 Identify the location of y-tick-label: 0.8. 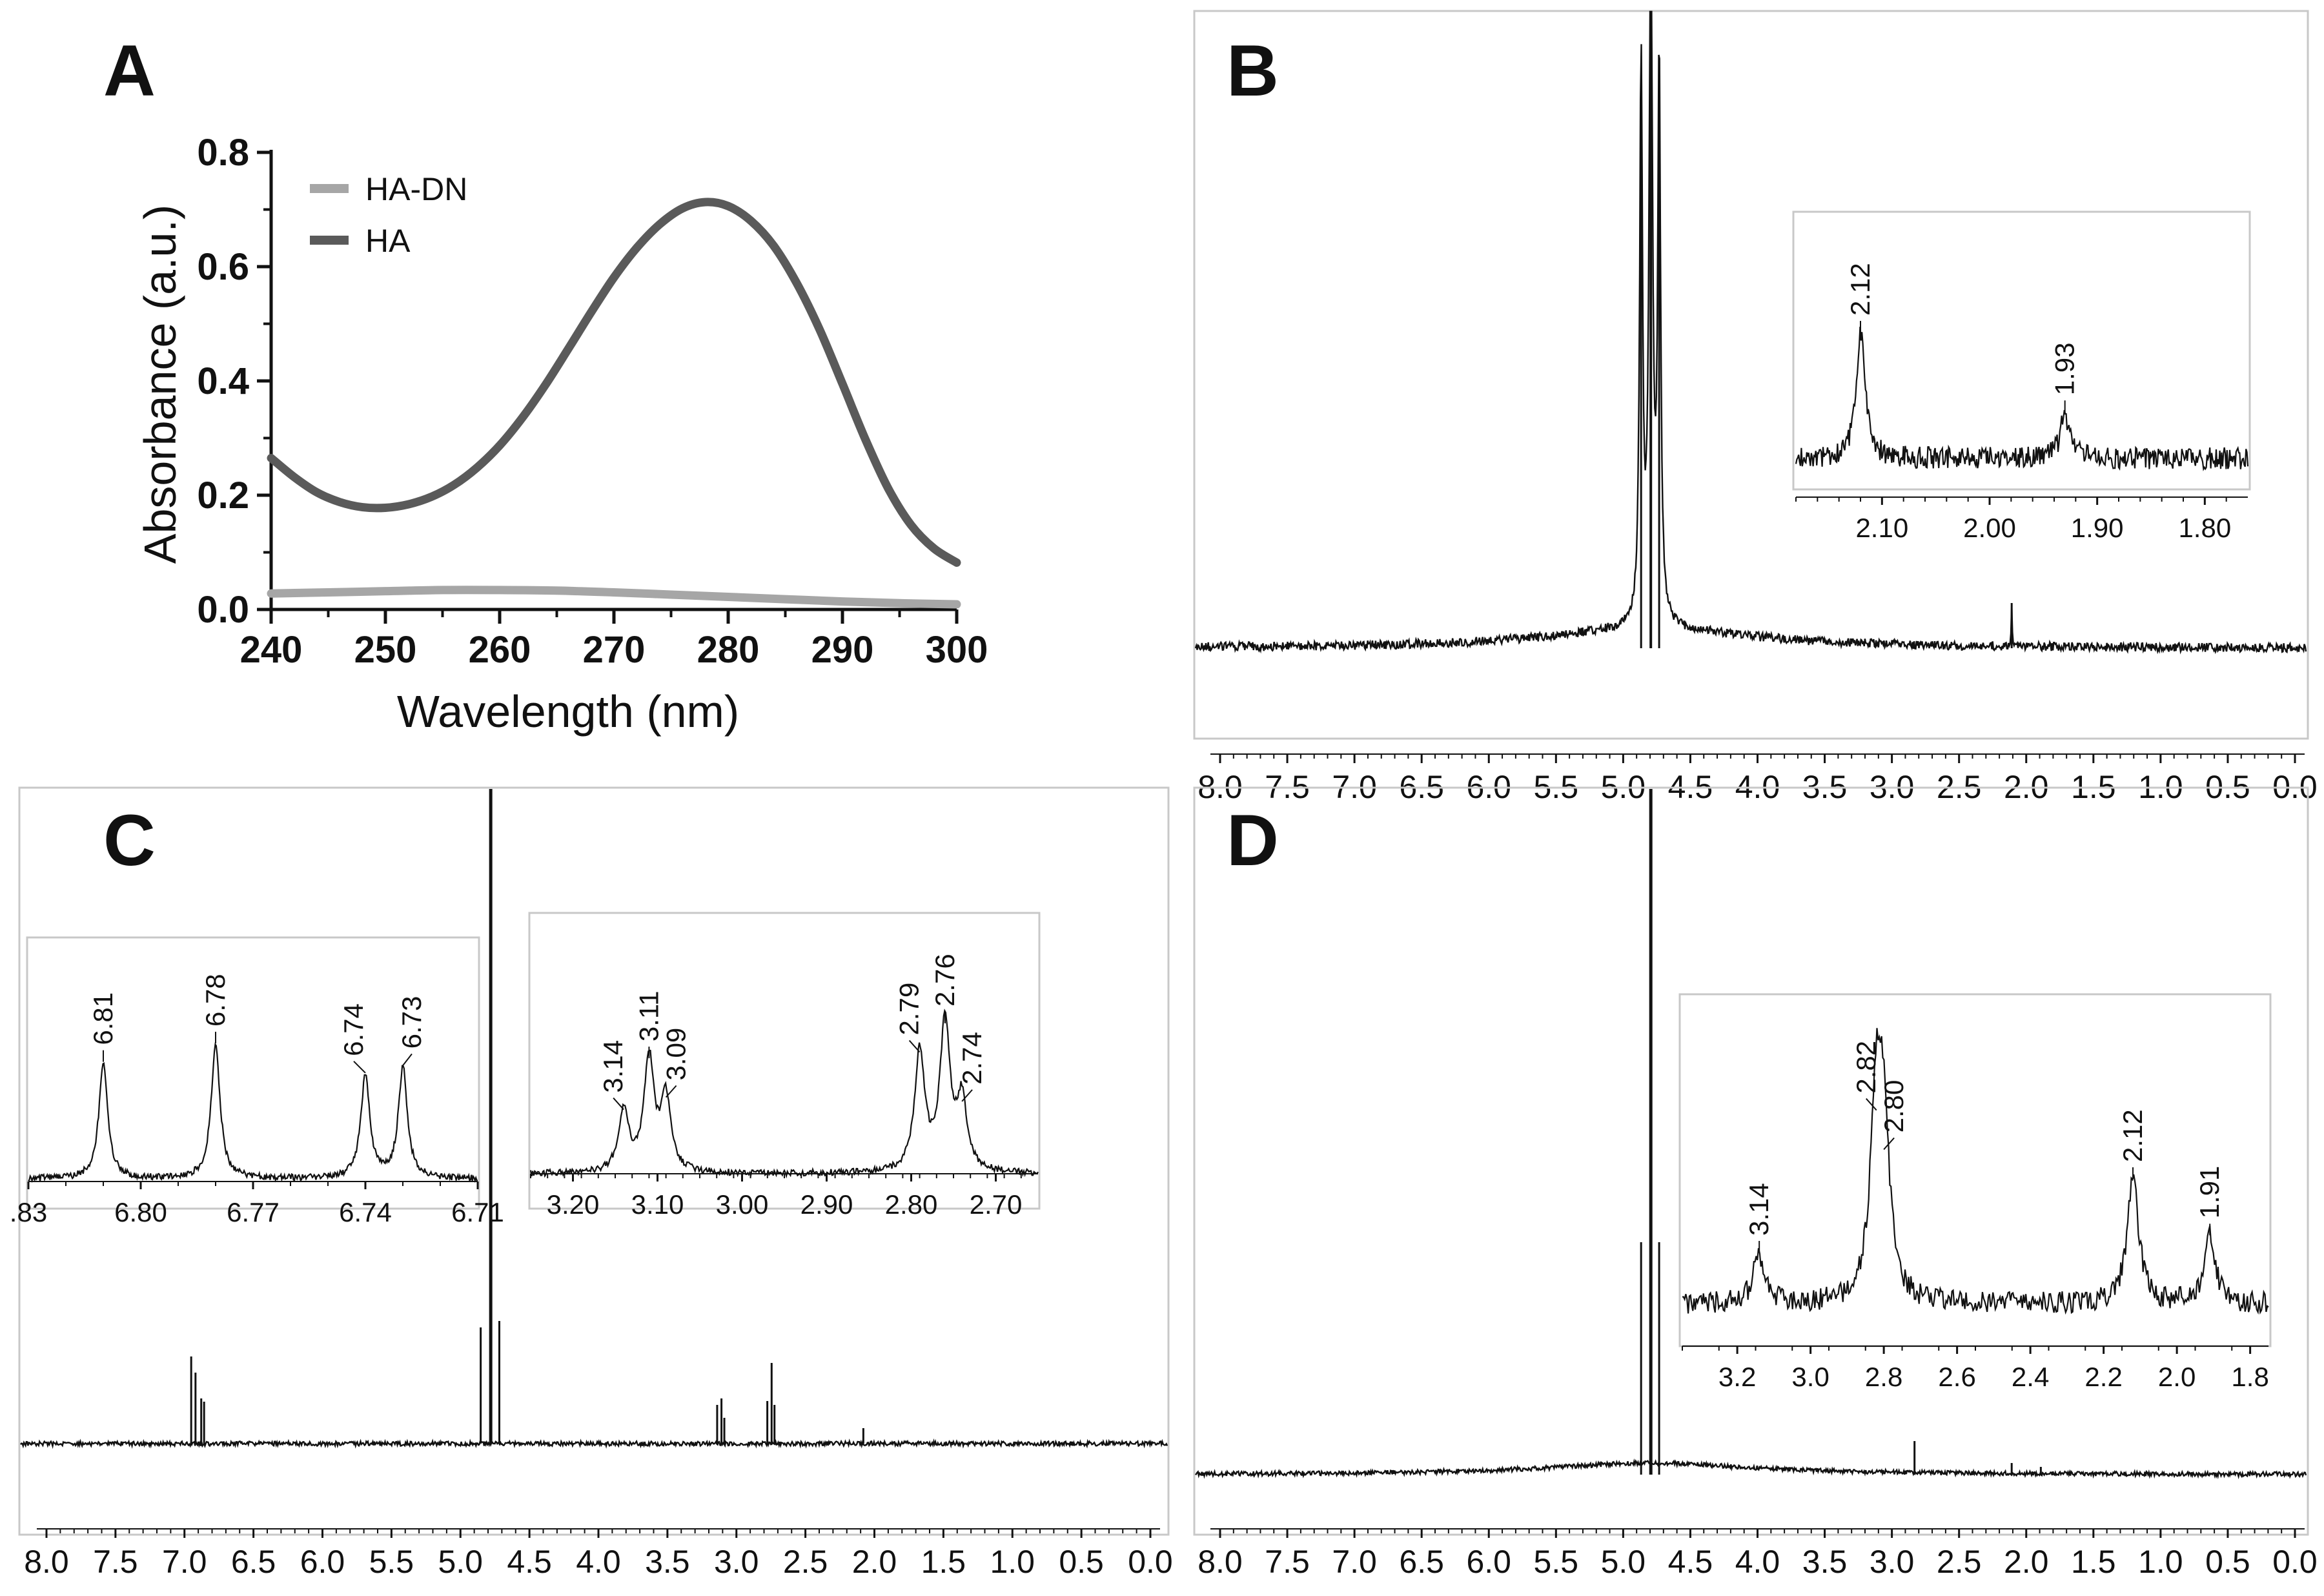
(223, 153).